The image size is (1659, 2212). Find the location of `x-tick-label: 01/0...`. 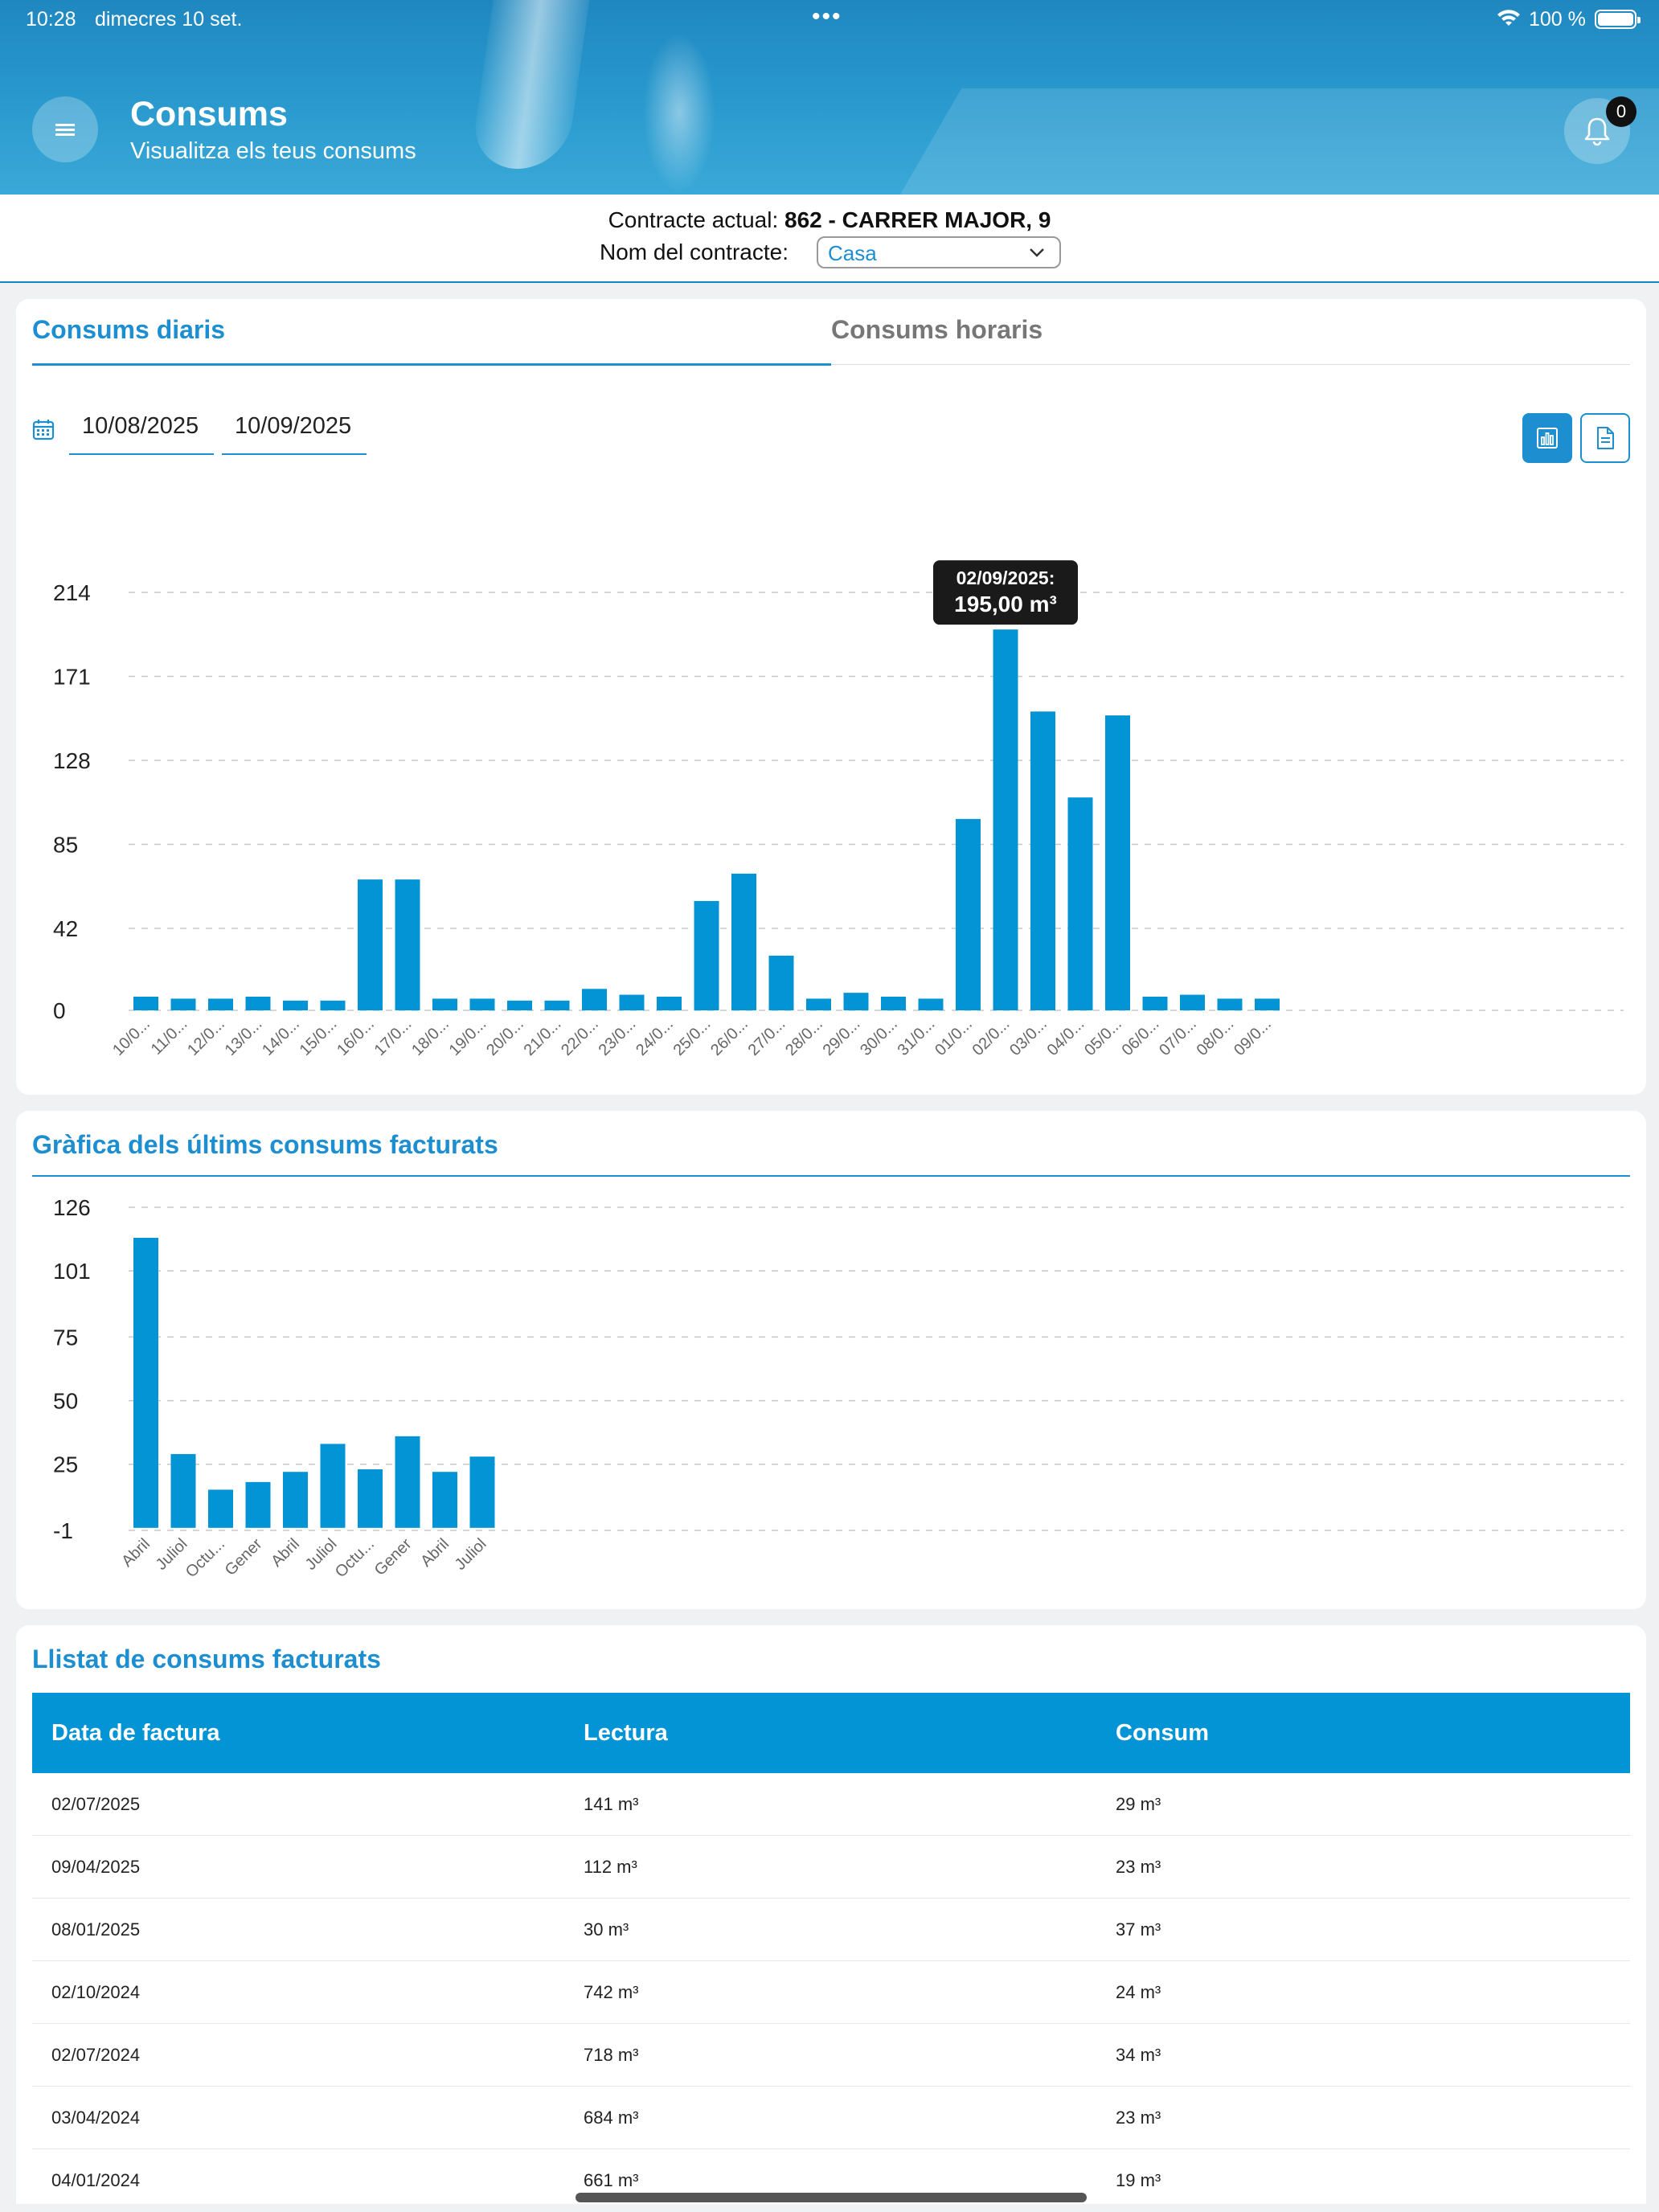

x-tick-label: 01/0... is located at coordinates (954, 1037).